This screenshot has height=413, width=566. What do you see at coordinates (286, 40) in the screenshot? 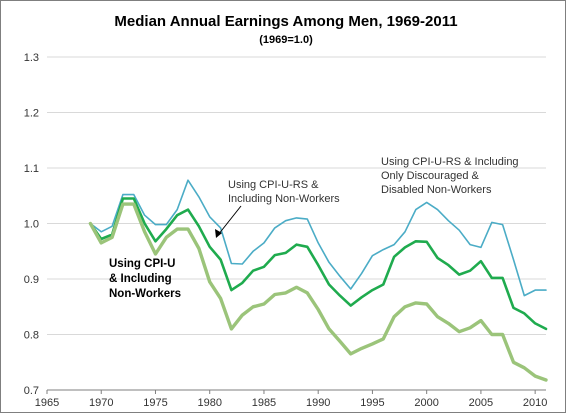
I see `chart-subtitle: (1969=1.0)` at bounding box center [286, 40].